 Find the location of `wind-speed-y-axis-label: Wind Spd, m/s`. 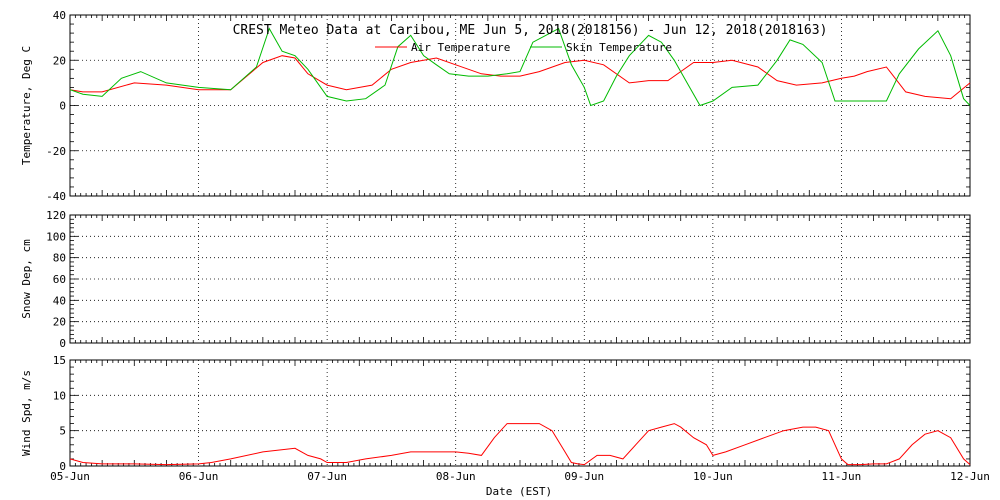

wind-speed-y-axis-label: Wind Spd, m/s is located at coordinates (26, 413).